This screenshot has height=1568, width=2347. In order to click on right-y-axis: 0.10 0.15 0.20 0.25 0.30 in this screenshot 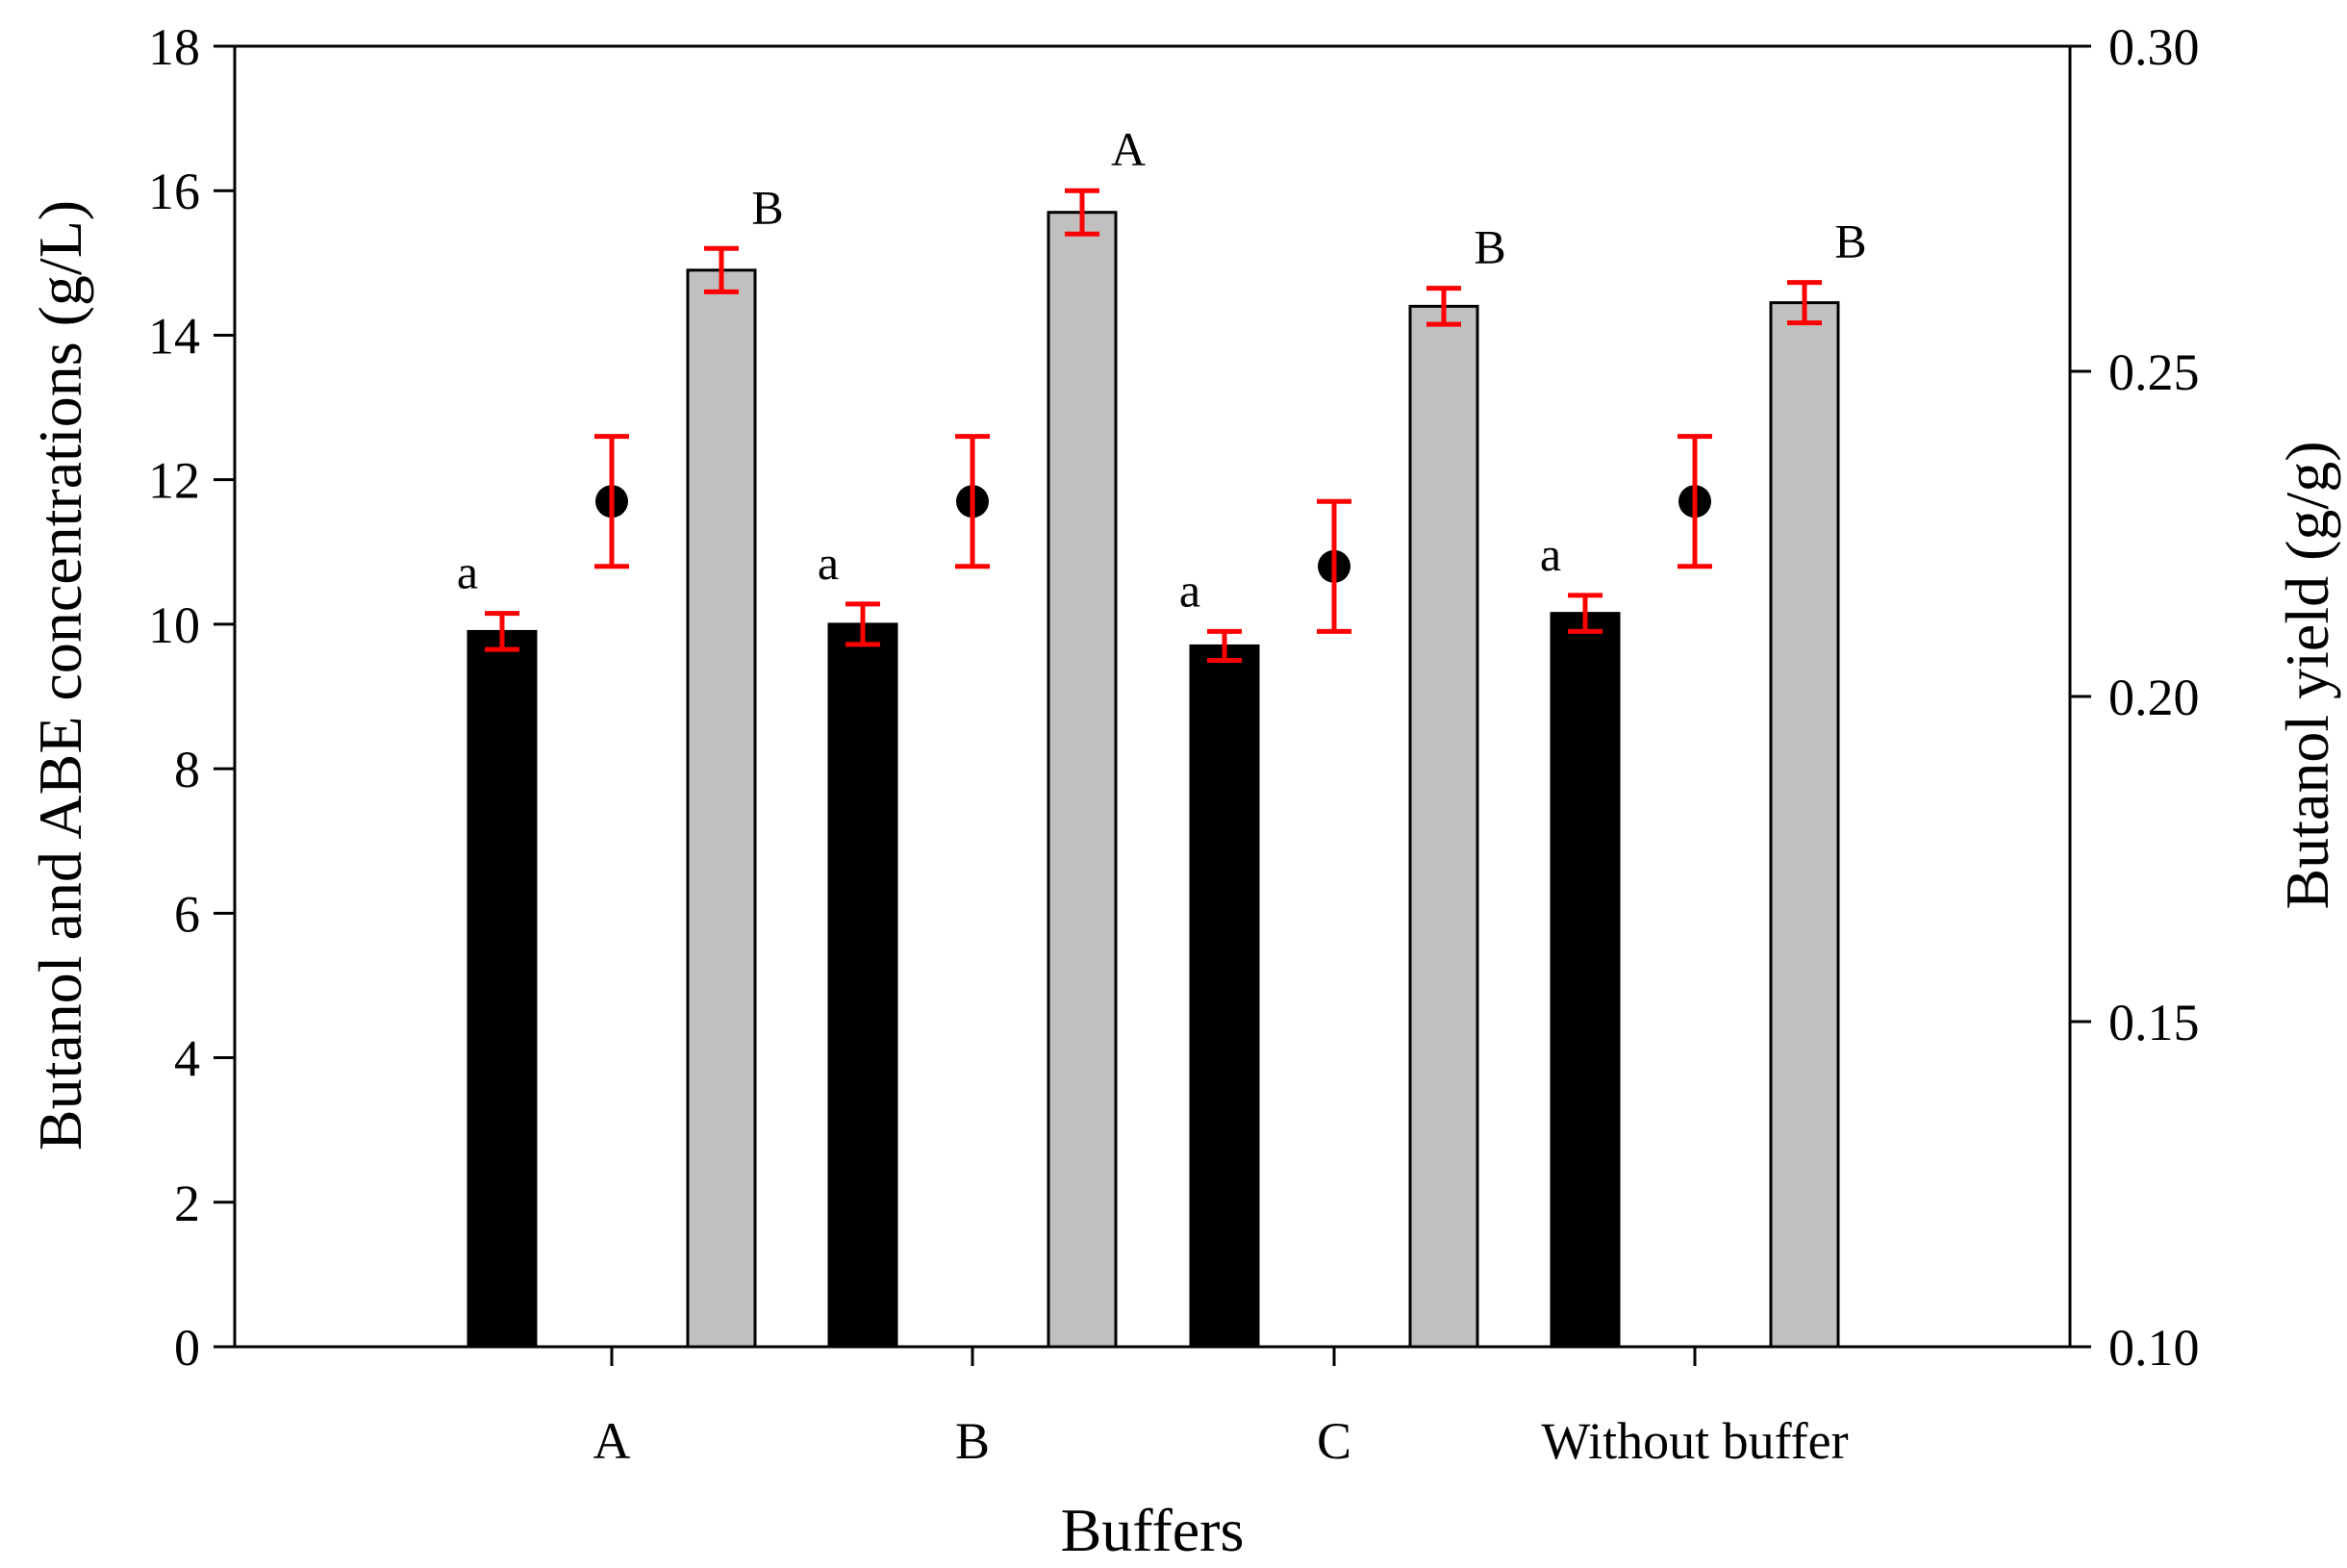, I will do `click(2135, 697)`.